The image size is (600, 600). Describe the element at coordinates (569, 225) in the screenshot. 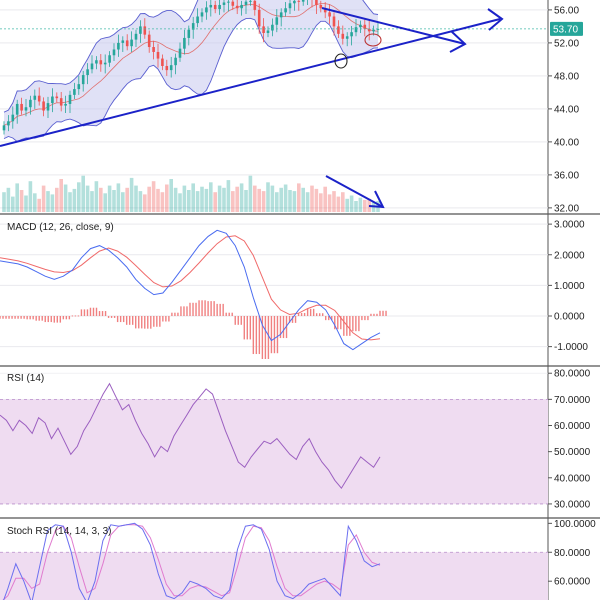

I see `macd-axis-tick-label: 3.0000` at that location.